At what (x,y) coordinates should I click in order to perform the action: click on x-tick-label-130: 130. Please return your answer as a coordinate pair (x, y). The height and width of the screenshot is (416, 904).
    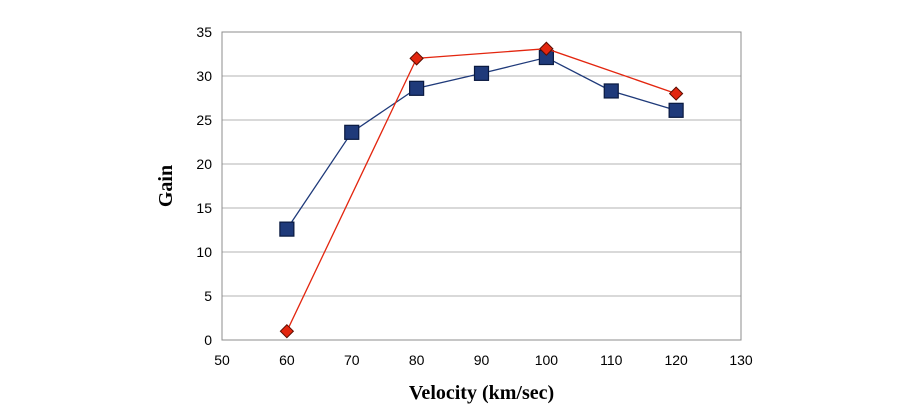
    Looking at the image, I should click on (741, 360).